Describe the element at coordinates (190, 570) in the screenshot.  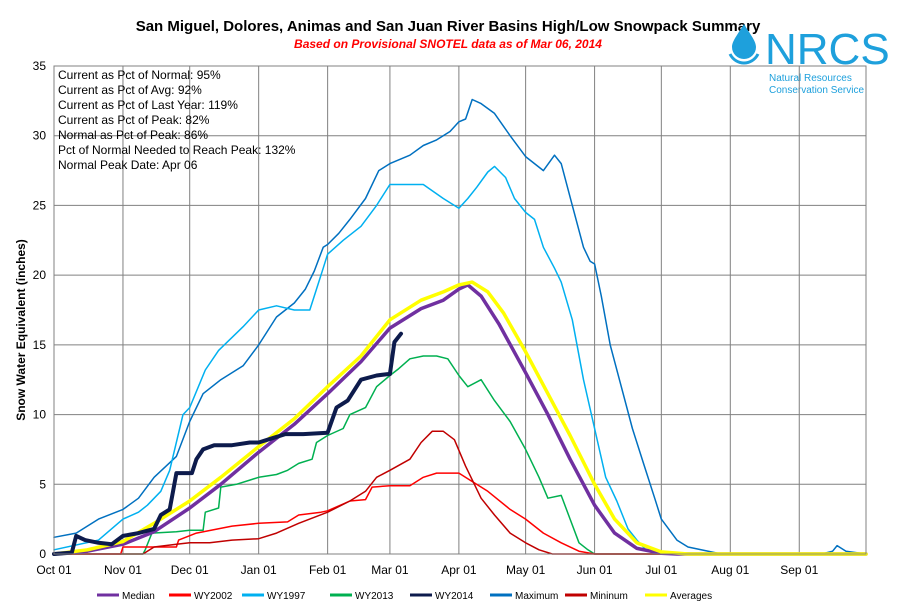
I see `x-tick-label-2: Dec 01` at that location.